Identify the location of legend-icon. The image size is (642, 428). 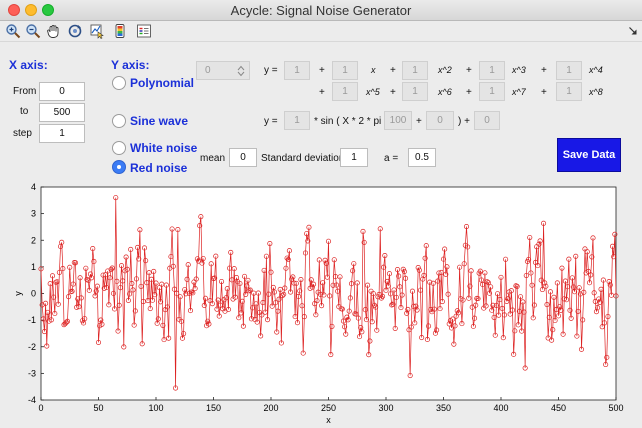
(144, 31).